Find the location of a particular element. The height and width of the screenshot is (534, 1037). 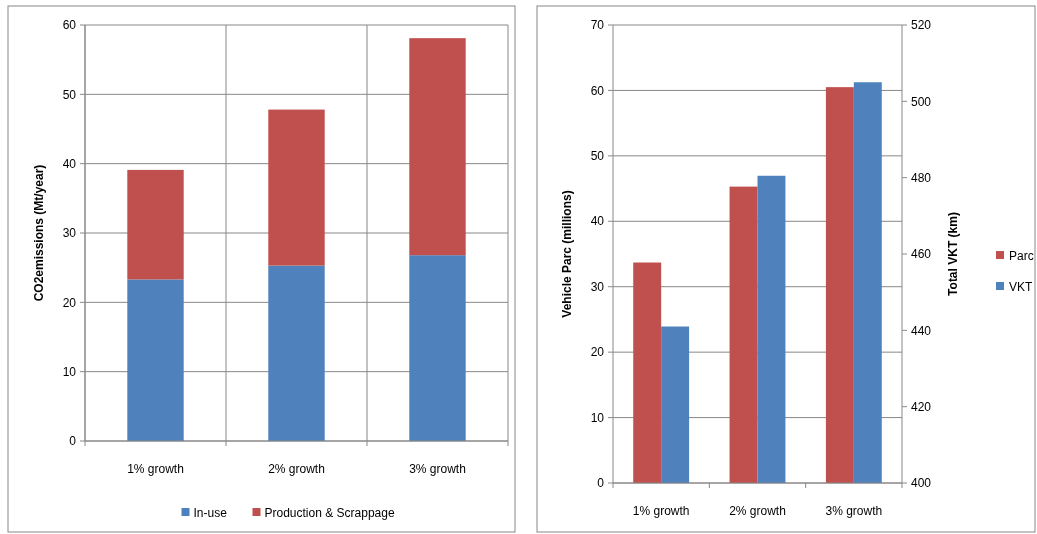

y2-tick-label: 420 is located at coordinates (921, 406).